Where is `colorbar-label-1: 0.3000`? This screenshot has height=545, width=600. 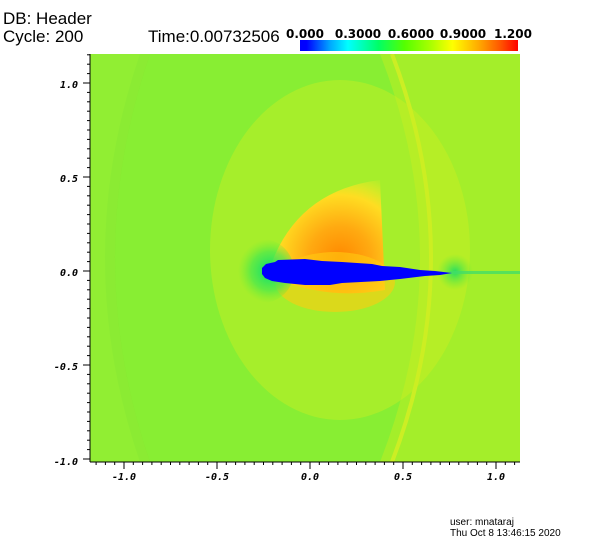
colorbar-label-1: 0.3000 is located at coordinates (358, 34).